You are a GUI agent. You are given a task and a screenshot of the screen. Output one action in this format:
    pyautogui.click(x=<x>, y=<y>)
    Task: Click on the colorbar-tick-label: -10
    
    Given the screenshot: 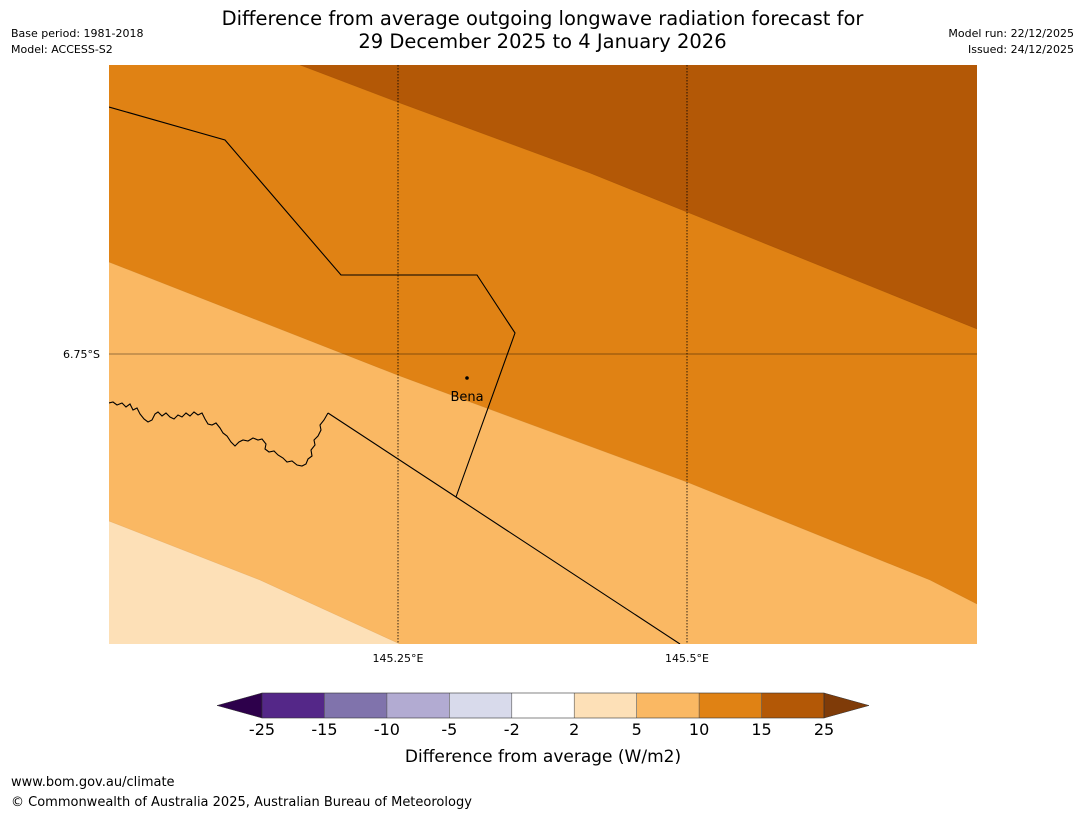 What is the action you would take?
    pyautogui.click(x=387, y=729)
    